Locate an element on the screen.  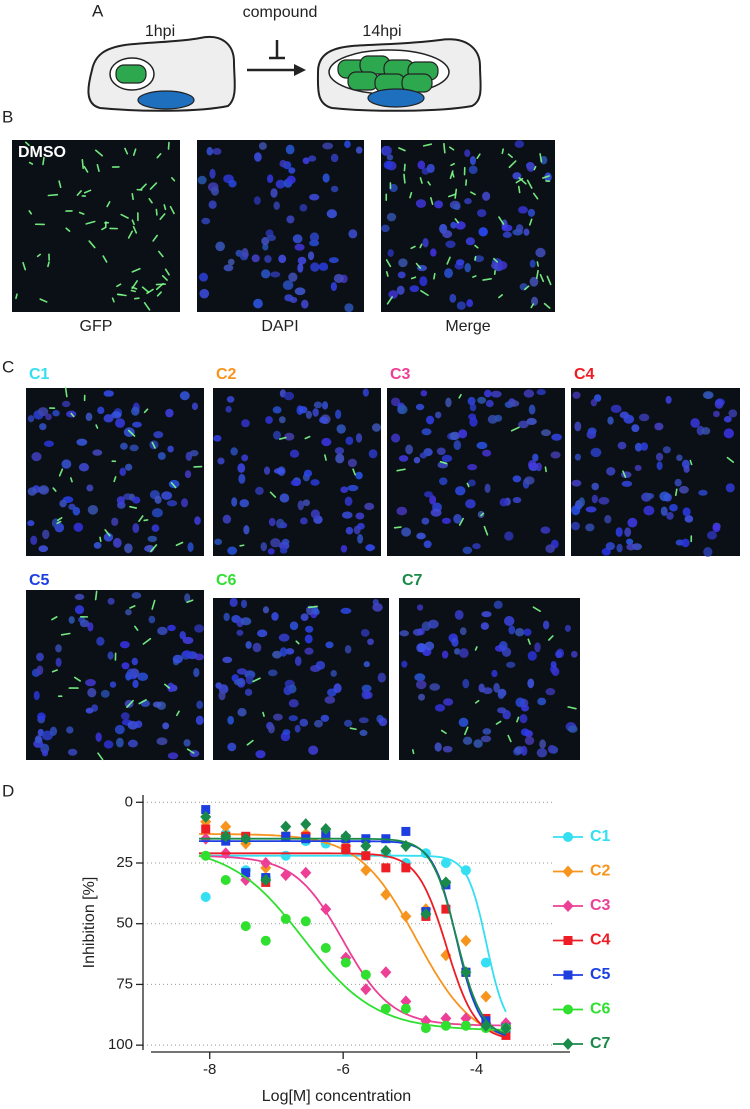
compound-label: C3 is located at coordinates (400, 374).